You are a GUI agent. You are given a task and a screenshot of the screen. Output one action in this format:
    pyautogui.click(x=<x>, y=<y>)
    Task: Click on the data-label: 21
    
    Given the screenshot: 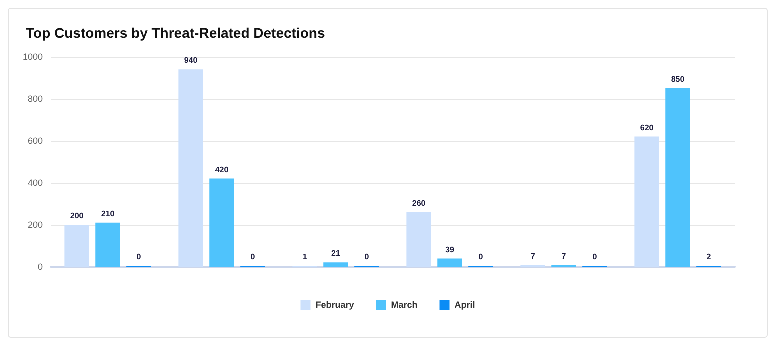 What is the action you would take?
    pyautogui.click(x=336, y=253)
    